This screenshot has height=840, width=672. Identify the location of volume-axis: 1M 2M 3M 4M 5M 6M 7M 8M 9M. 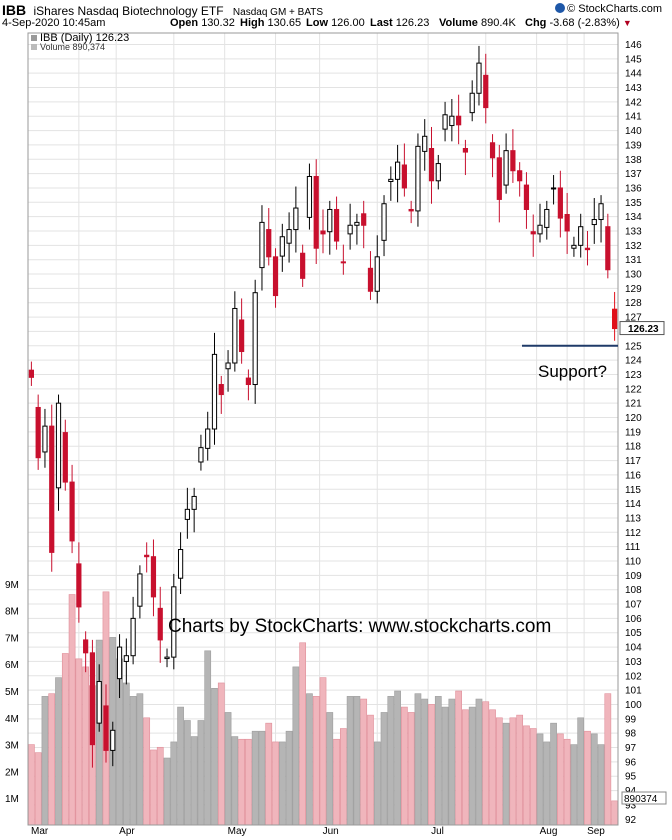
(12, 692).